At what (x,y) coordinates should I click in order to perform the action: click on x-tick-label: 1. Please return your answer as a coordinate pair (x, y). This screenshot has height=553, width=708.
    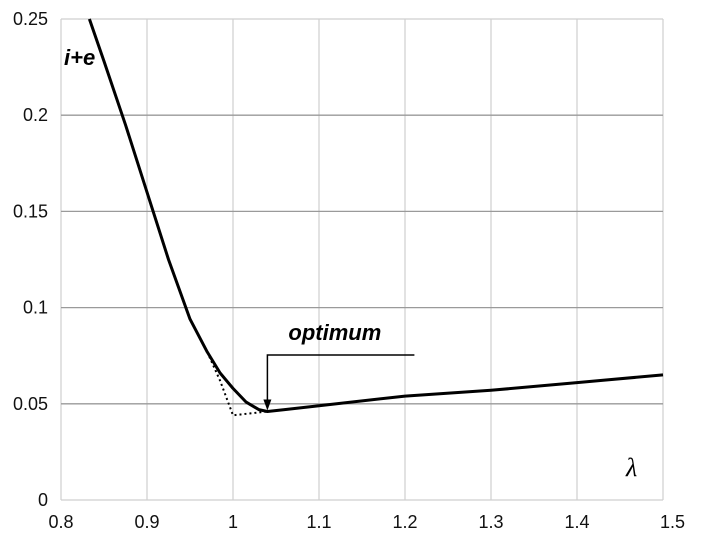
    Looking at the image, I should click on (233, 522).